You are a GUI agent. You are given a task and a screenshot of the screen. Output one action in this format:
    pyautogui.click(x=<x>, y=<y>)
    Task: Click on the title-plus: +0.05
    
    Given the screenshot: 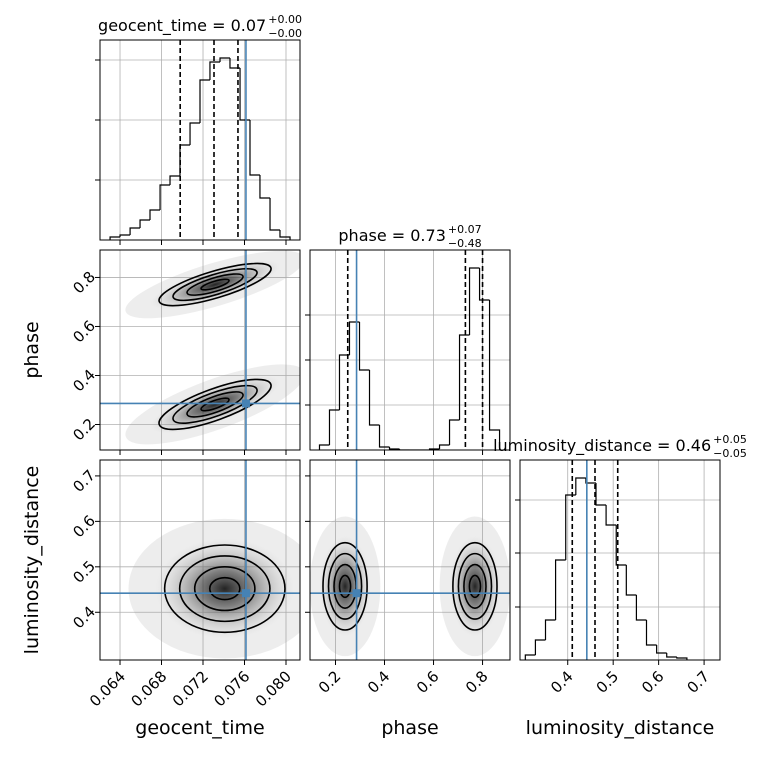 What is the action you would take?
    pyautogui.click(x=730, y=439)
    